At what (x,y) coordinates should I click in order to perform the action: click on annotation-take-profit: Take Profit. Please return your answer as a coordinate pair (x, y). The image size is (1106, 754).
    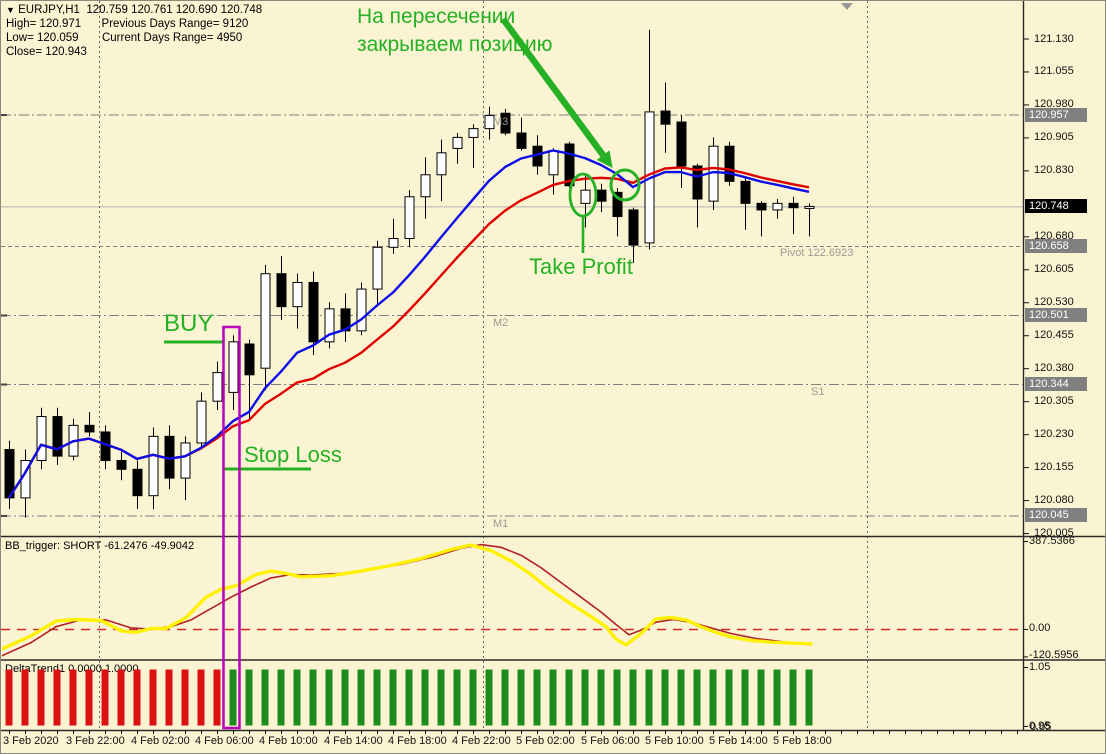
    Looking at the image, I should click on (581, 266).